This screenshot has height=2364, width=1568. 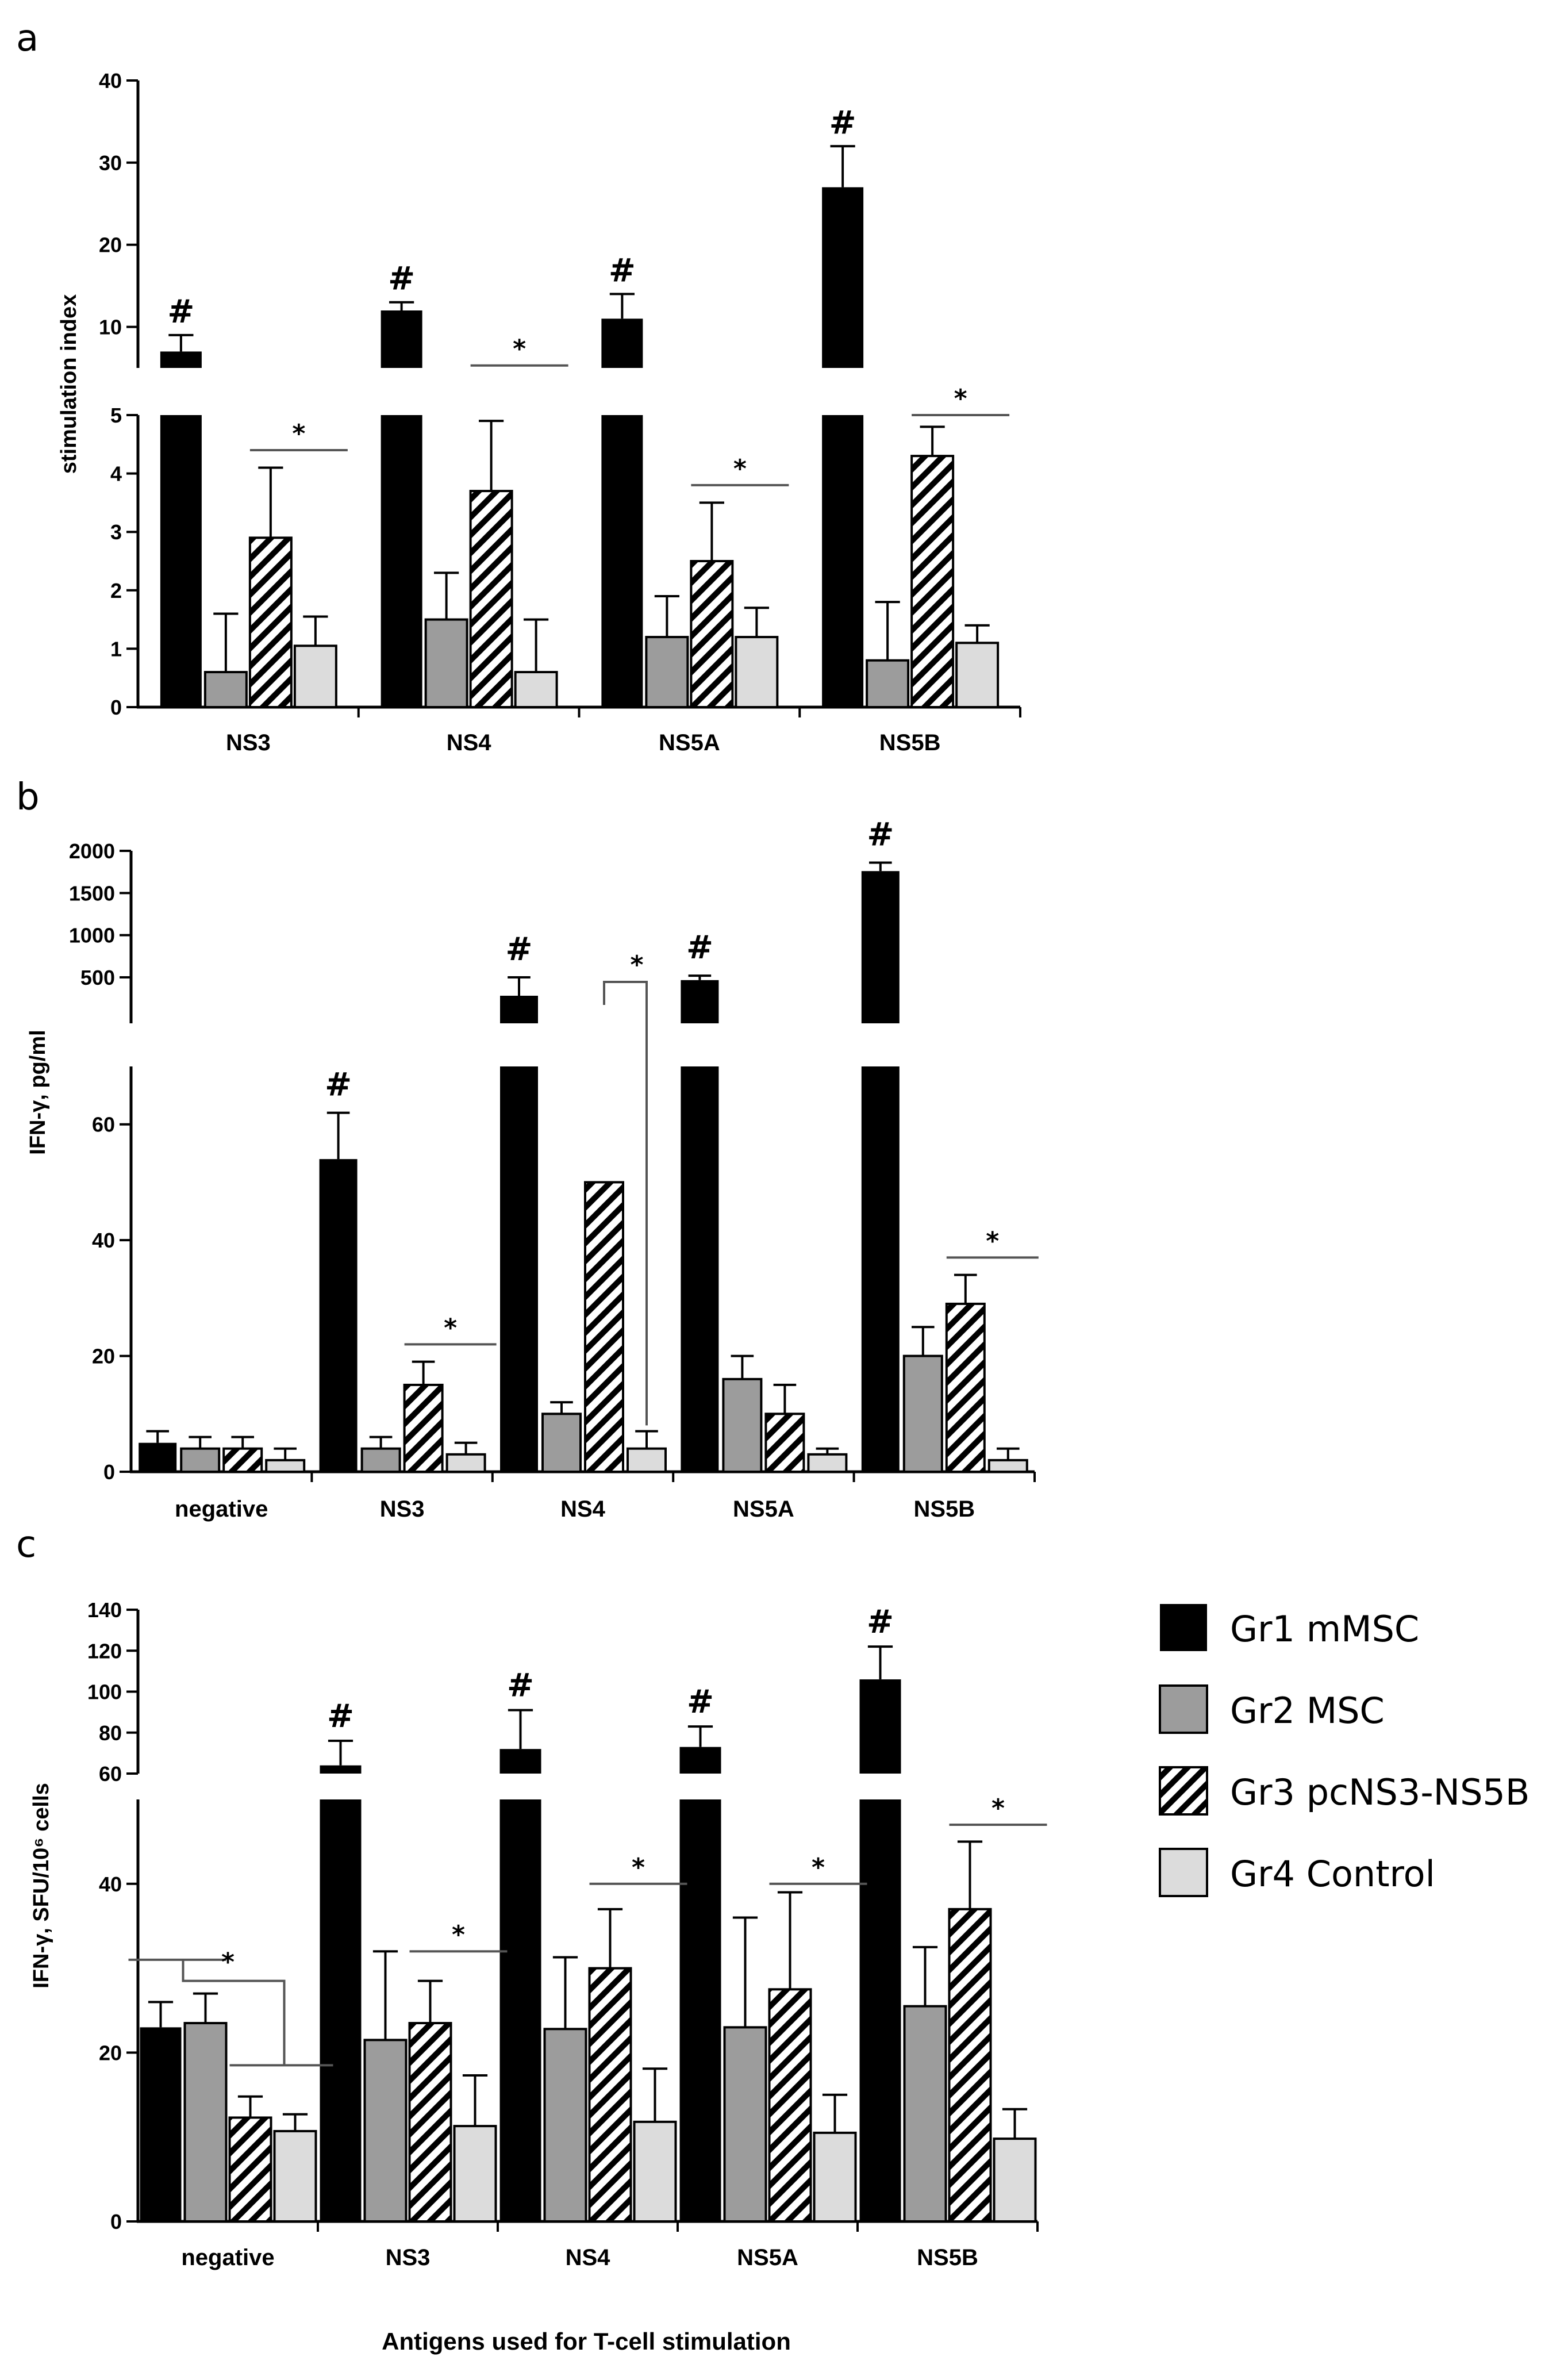 What do you see at coordinates (1307, 1711) in the screenshot?
I see `legend-label-gr2: Gr2 MSC` at bounding box center [1307, 1711].